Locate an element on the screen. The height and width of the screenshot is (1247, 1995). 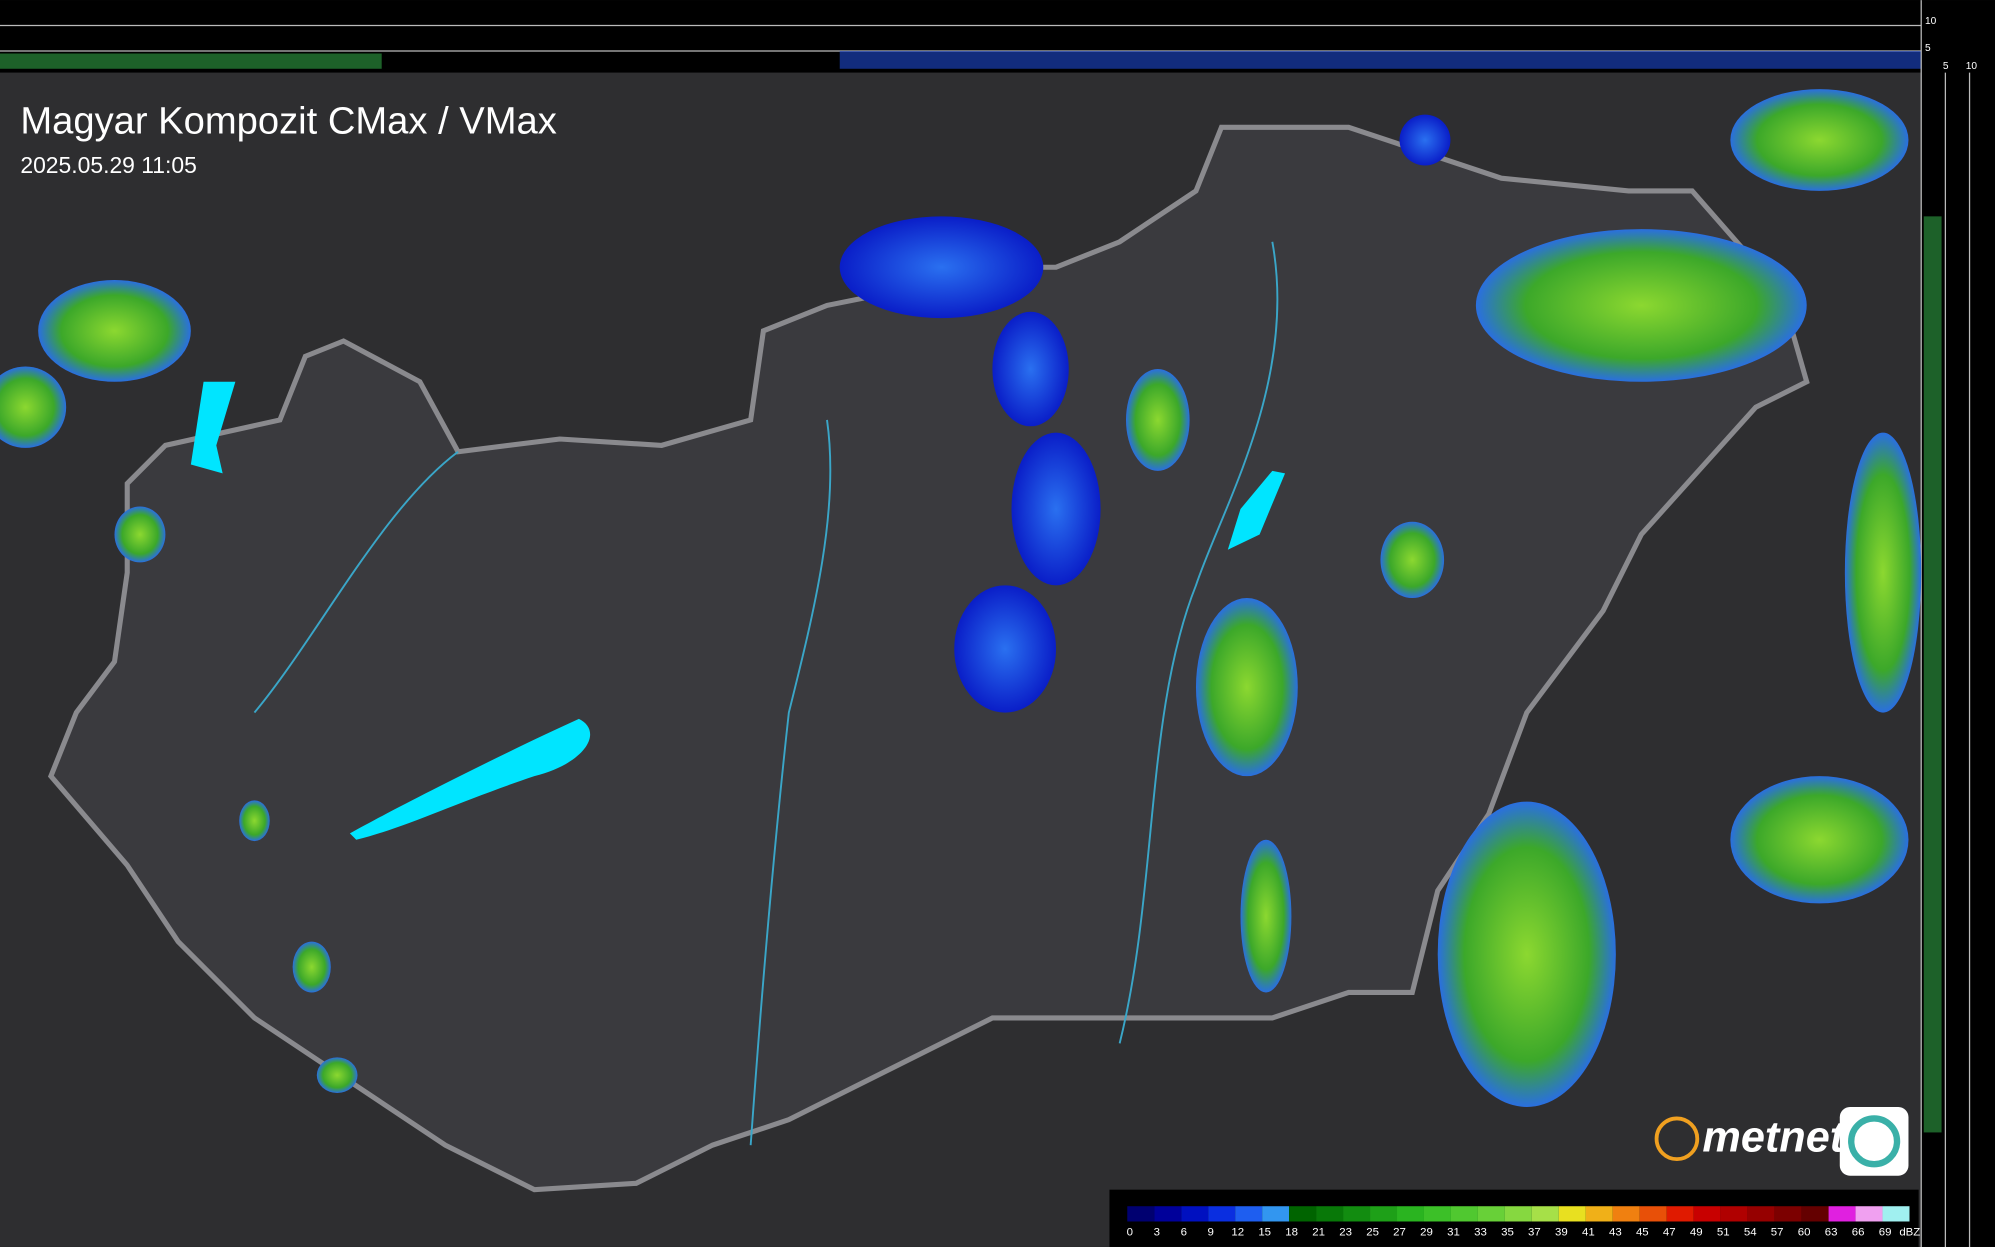
legend-tick-label: 21 is located at coordinates (1318, 1232).